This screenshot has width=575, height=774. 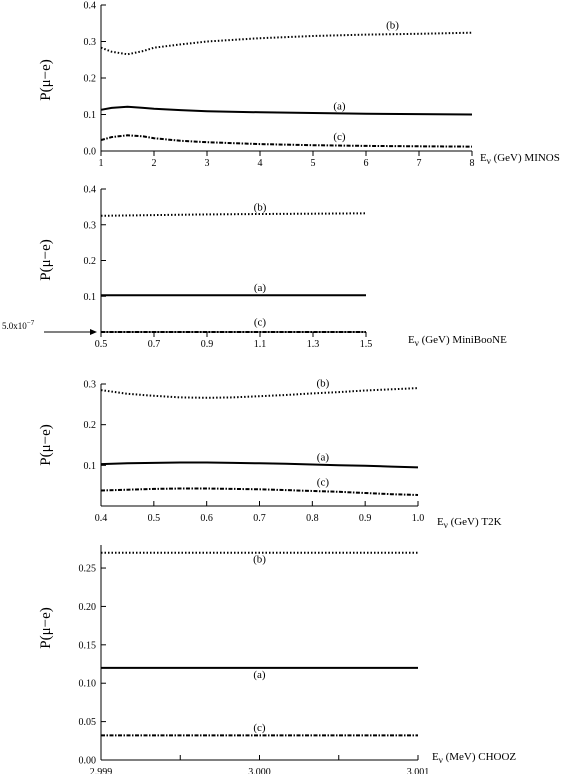 I want to click on x-tick-label: 3.000, so click(x=259, y=770).